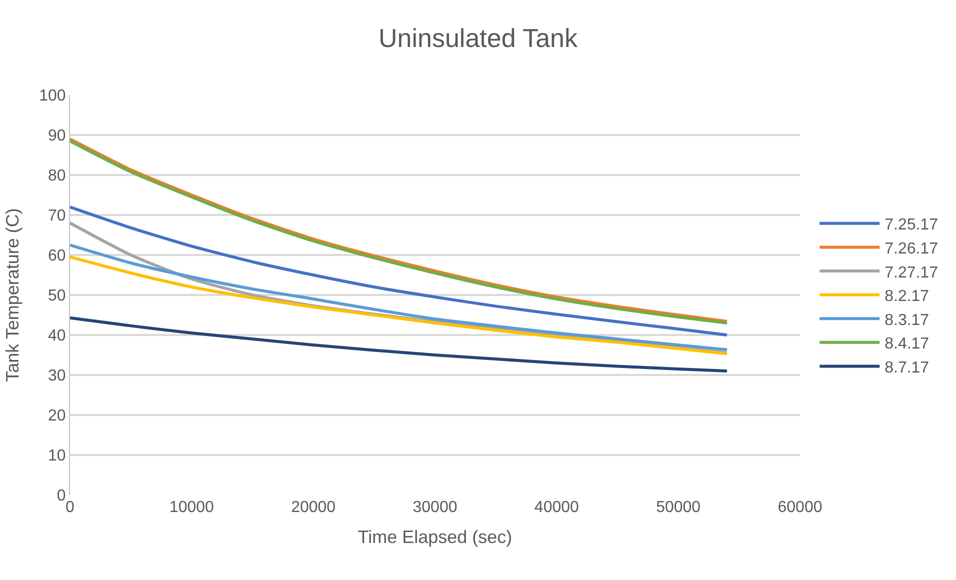 This screenshot has width=956, height=580. I want to click on x-tick-label: 10000, so click(191, 507).